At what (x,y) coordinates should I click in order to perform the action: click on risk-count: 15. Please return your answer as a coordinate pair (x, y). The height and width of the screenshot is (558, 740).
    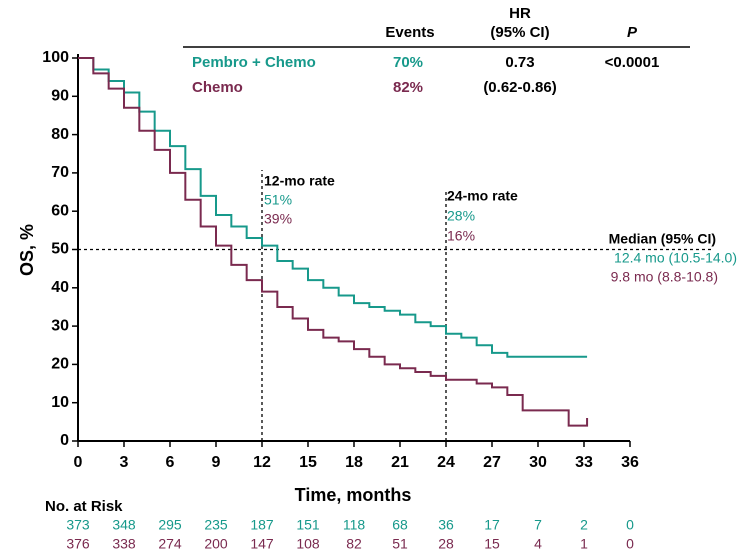
    Looking at the image, I should click on (492, 544).